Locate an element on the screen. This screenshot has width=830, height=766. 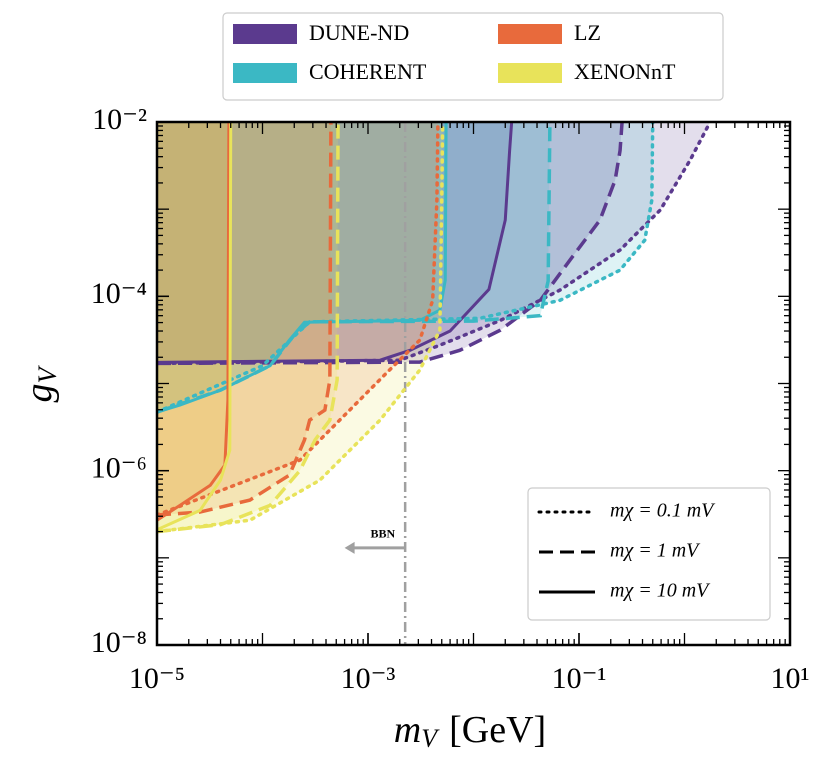
y-axis-label: gV is located at coordinates (40, 383).